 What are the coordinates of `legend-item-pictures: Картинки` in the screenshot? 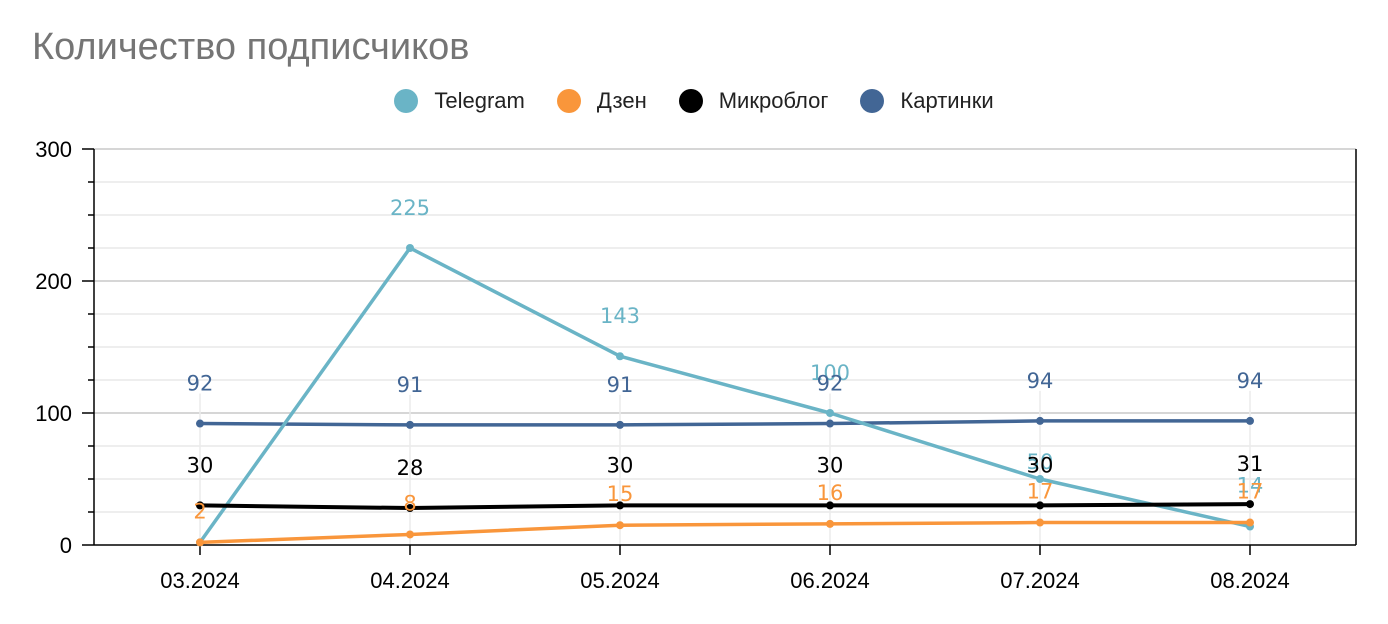 It's located at (927, 101).